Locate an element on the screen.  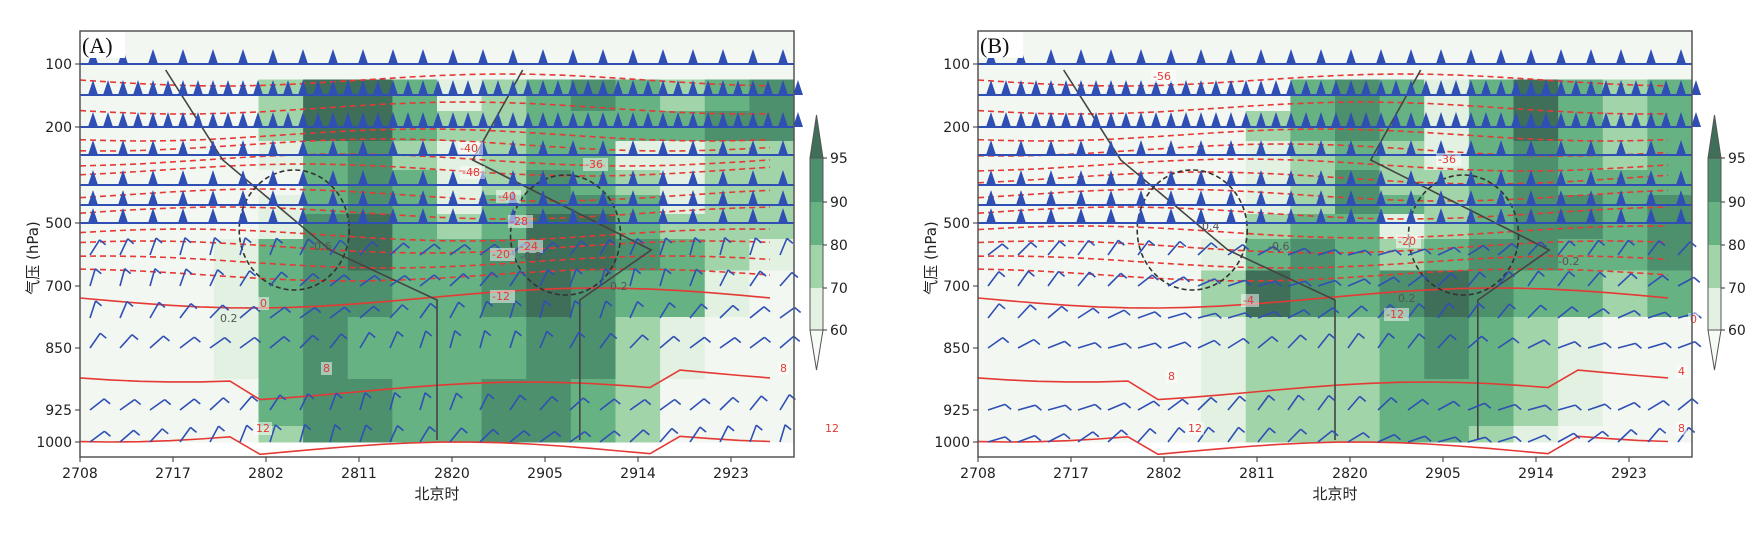
isotherm-dashed is located at coordinates (1323, 80).